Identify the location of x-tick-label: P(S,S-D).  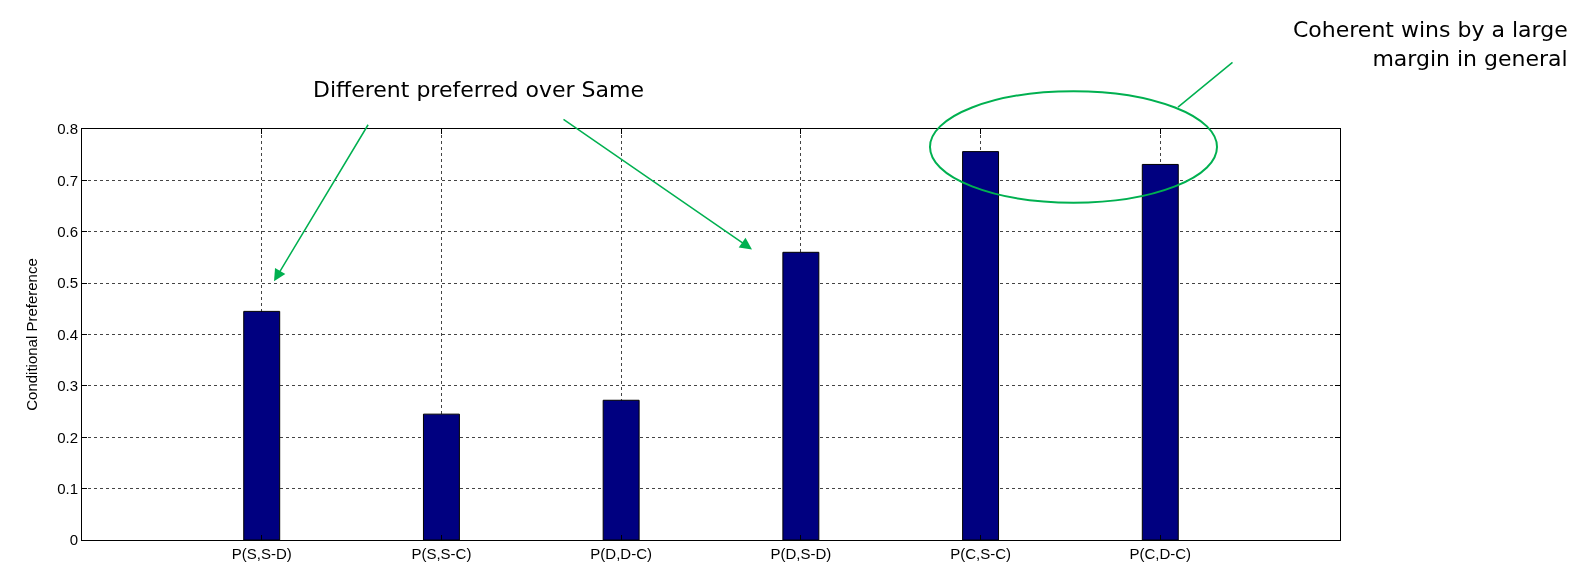
(261, 553).